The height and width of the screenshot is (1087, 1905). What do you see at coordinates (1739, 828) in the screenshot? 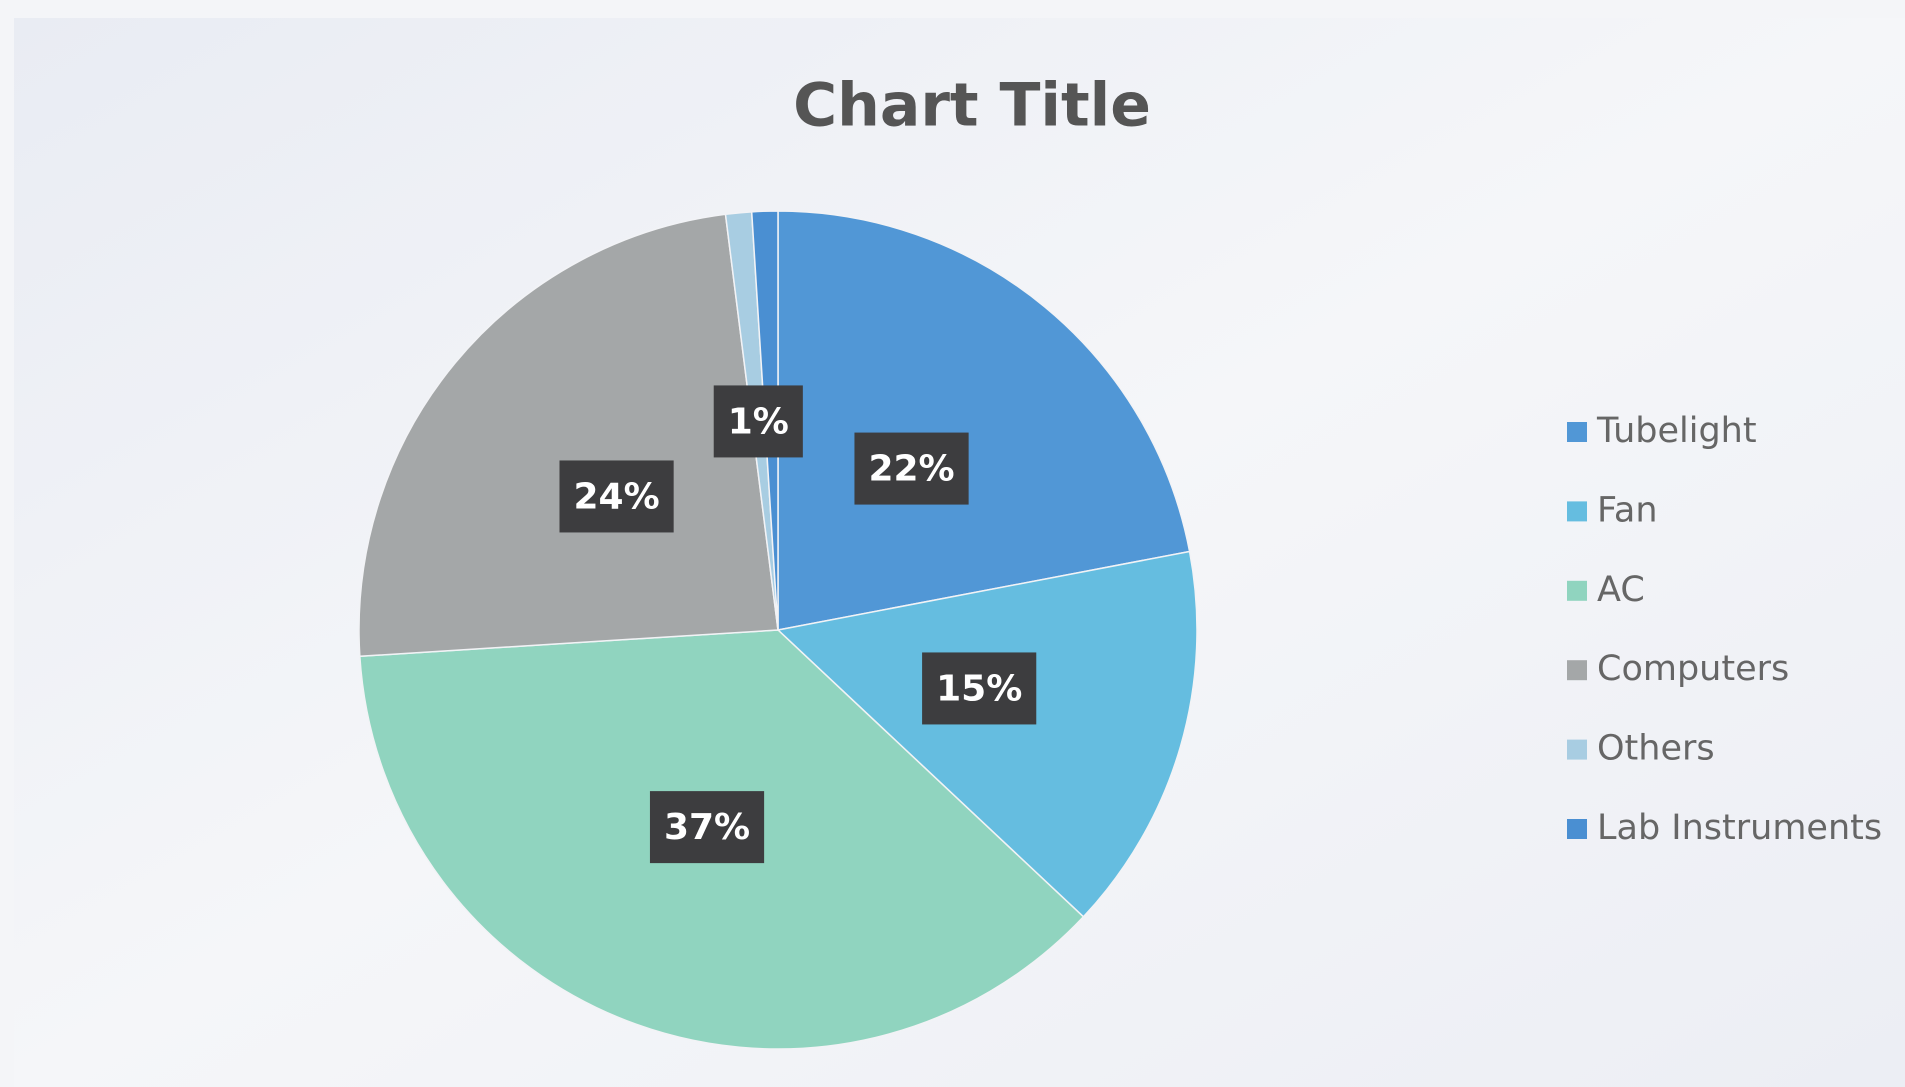
I see `legend-label: Lab Instruments` at bounding box center [1739, 828].